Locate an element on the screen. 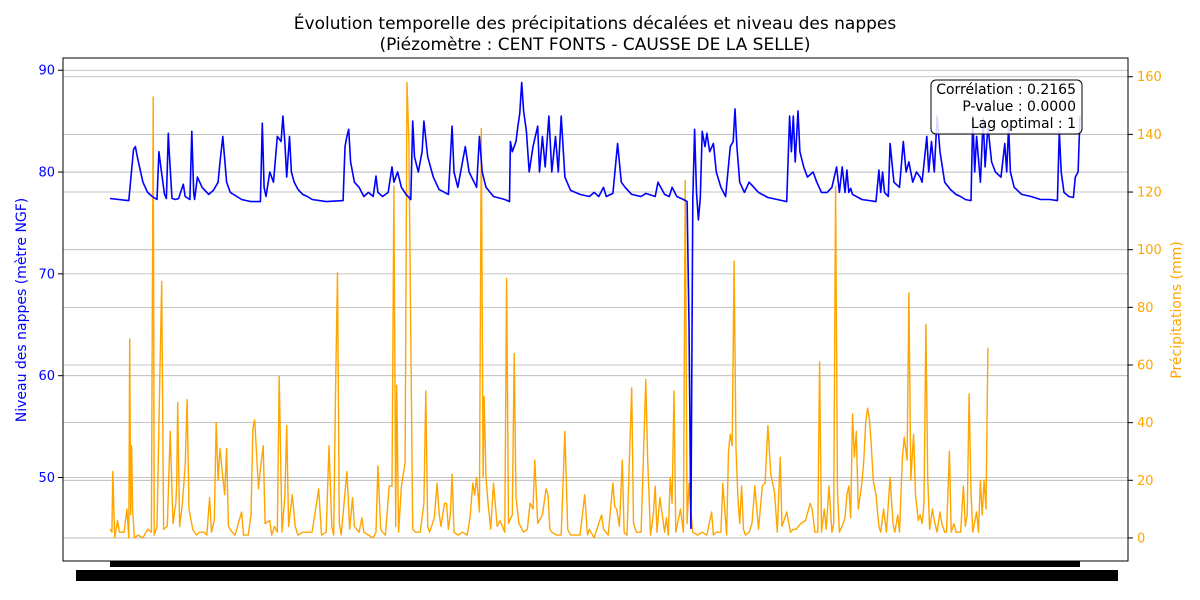 The width and height of the screenshot is (1200, 600). right-axis-label: Précipitations (mm) is located at coordinates (1177, 309).